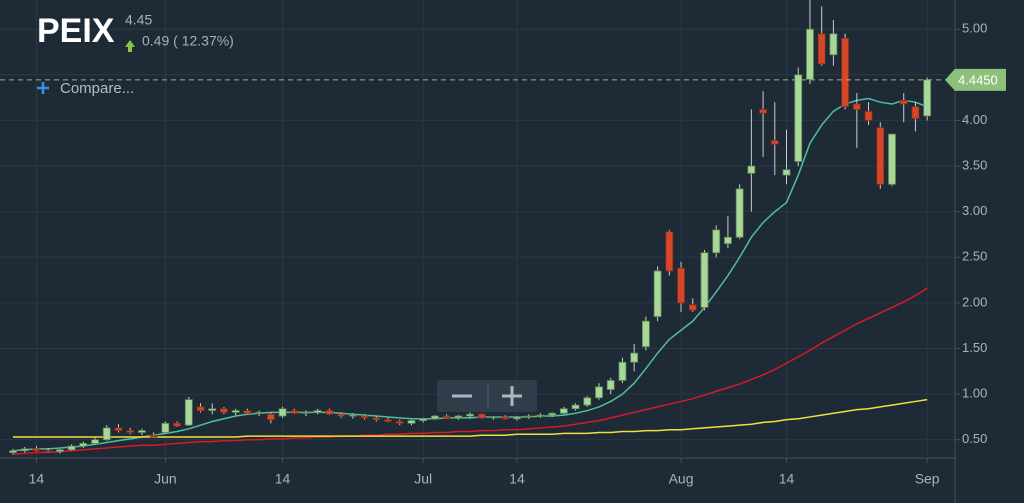  Describe the element at coordinates (681, 479) in the screenshot. I see `x-tick-label: Aug` at that location.